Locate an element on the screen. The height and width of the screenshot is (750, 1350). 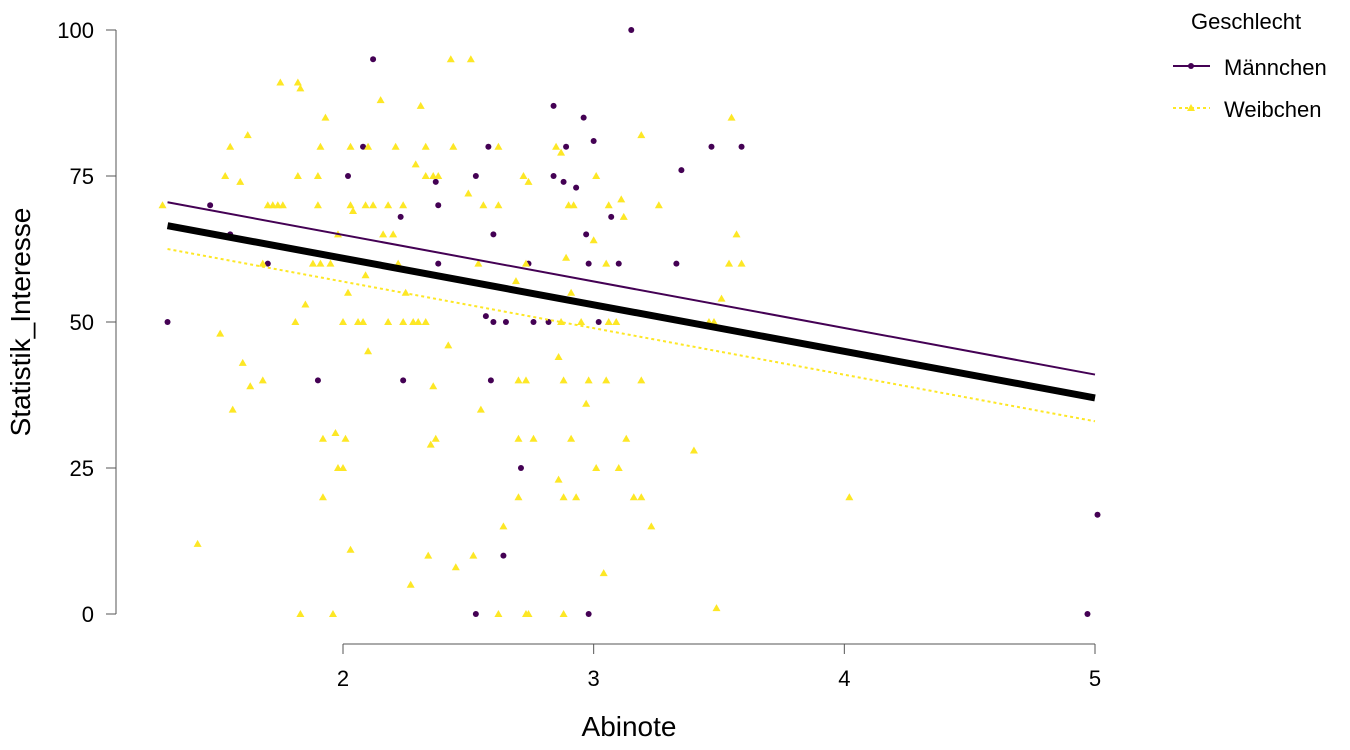
legend-item-maennchen: Männchen is located at coordinates (1250, 67).